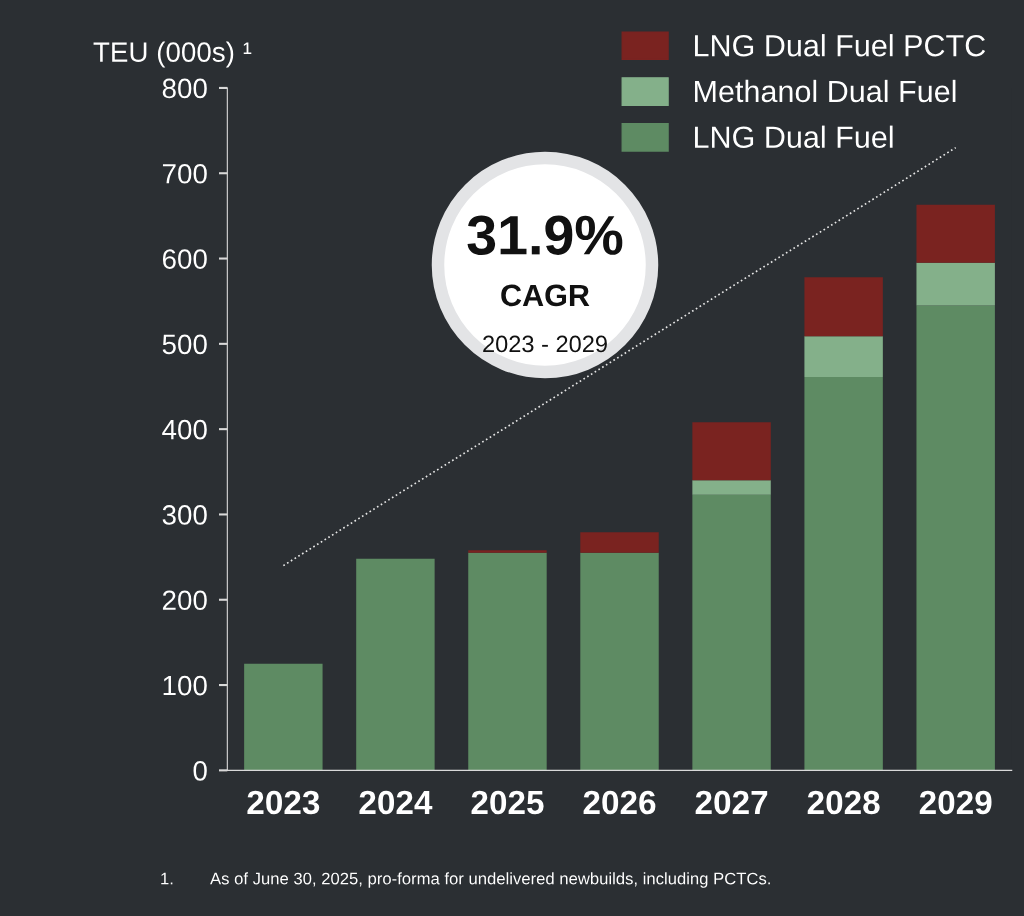  What do you see at coordinates (172, 54) in the screenshot?
I see `y-axis-title: TEU (000s) ¹` at bounding box center [172, 54].